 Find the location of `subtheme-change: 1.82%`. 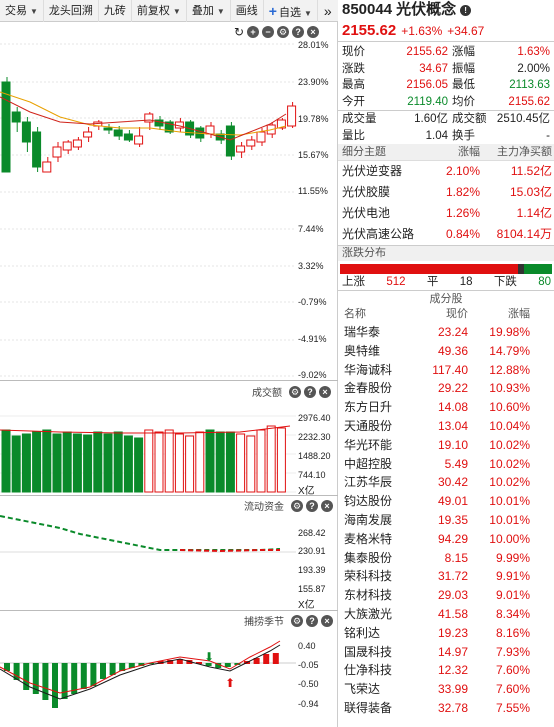

subtheme-change: 1.82% is located at coordinates (462, 192).